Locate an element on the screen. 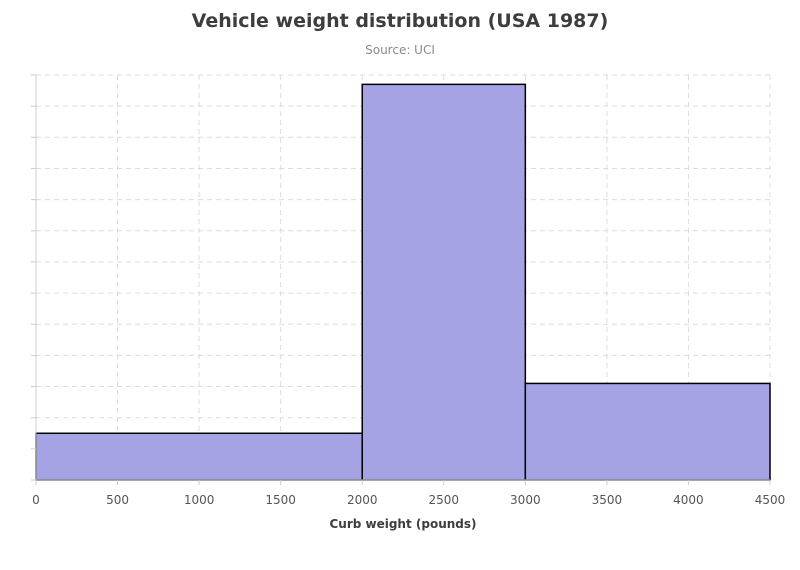 The image size is (800, 570). x-tick-labels: 0 500 1000 1500 2000 2500 3000 3500 4000 4500 is located at coordinates (408, 500).